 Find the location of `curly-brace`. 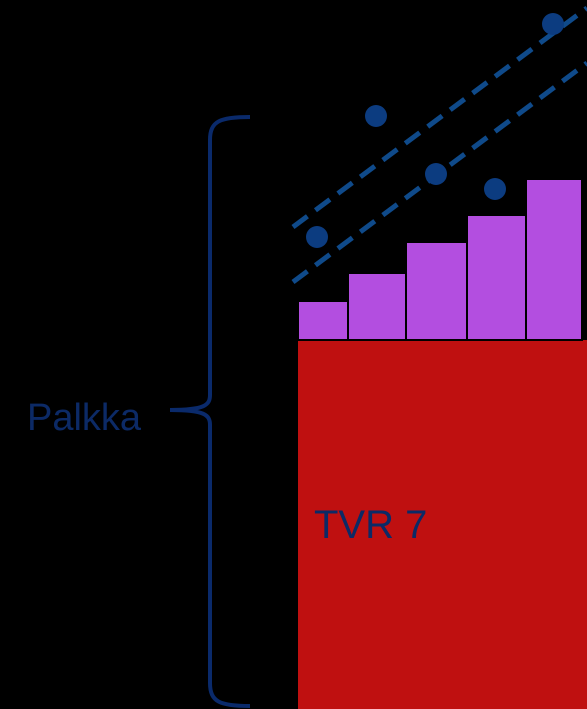

curly-brace is located at coordinates (210, 411).